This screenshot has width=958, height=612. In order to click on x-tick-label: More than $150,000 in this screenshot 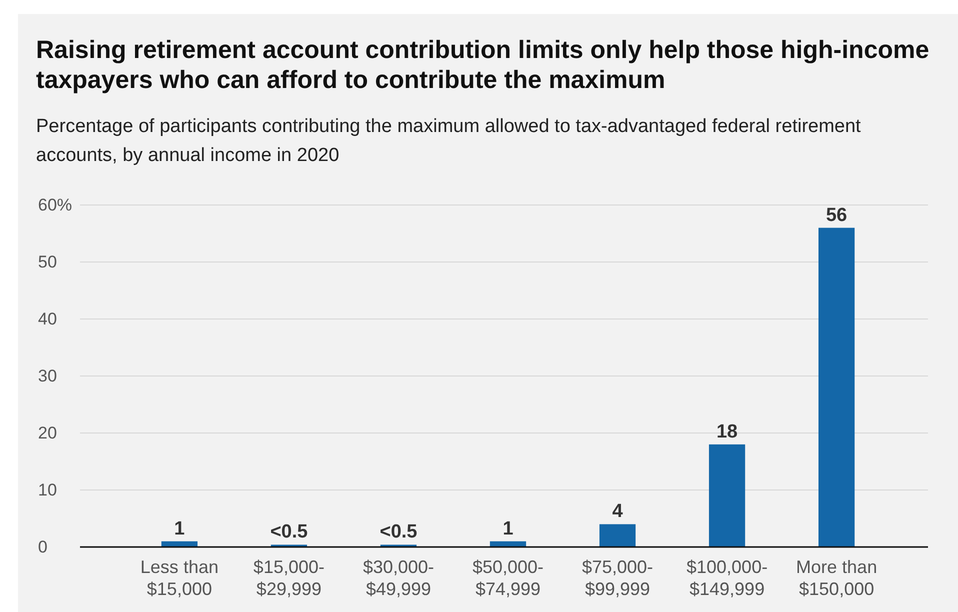, I will do `click(837, 578)`.